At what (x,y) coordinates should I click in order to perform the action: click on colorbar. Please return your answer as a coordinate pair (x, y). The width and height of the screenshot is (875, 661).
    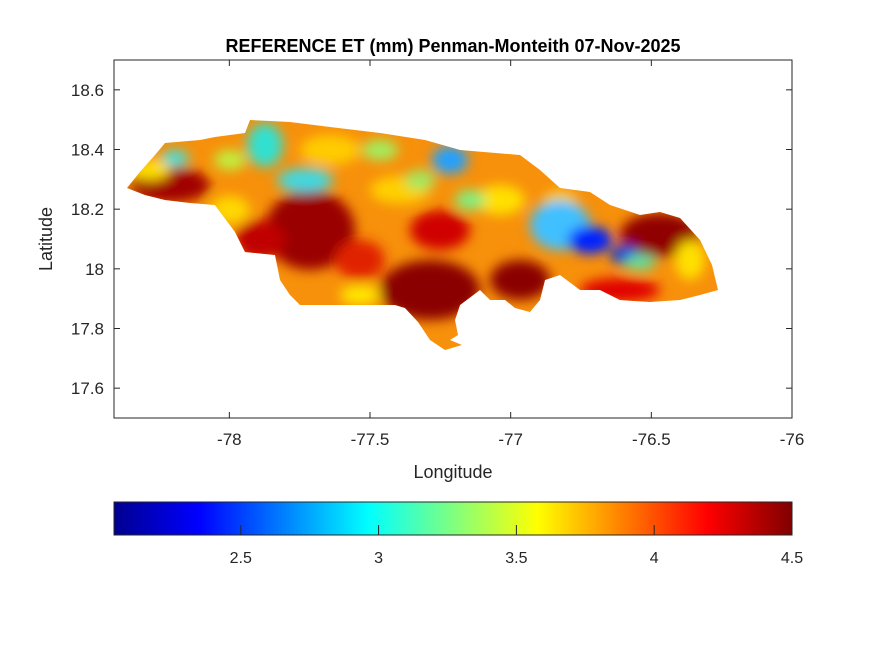
    Looking at the image, I should click on (453, 518).